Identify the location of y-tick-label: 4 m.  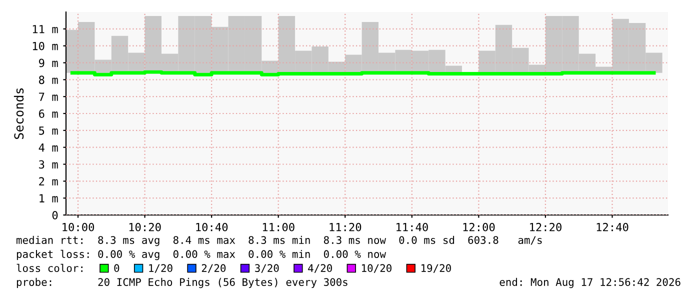
(48, 147).